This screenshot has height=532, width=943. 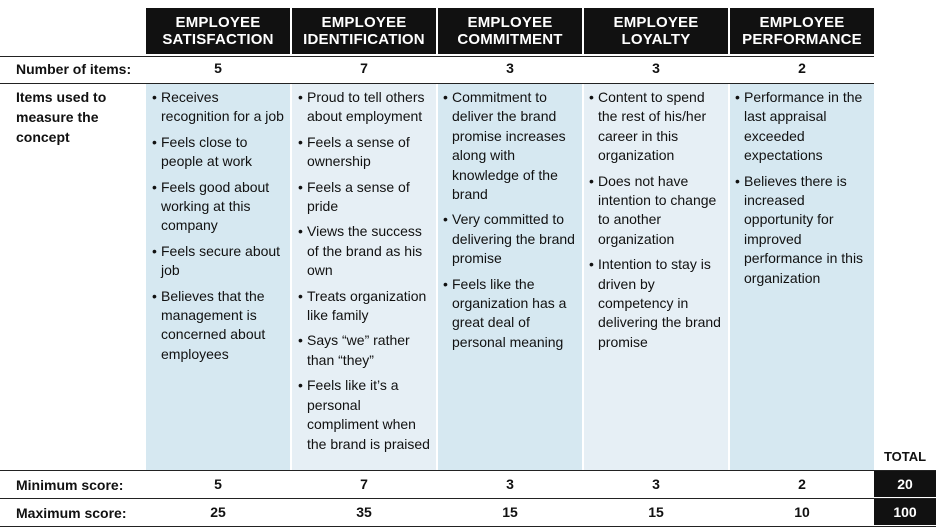 What do you see at coordinates (905, 484) in the screenshot?
I see `total-min: 20` at bounding box center [905, 484].